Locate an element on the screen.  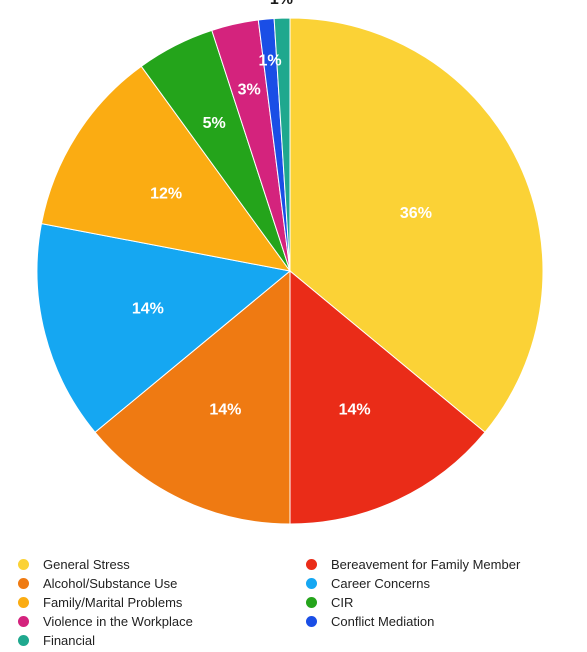
data-label: 3% is located at coordinates (249, 89).